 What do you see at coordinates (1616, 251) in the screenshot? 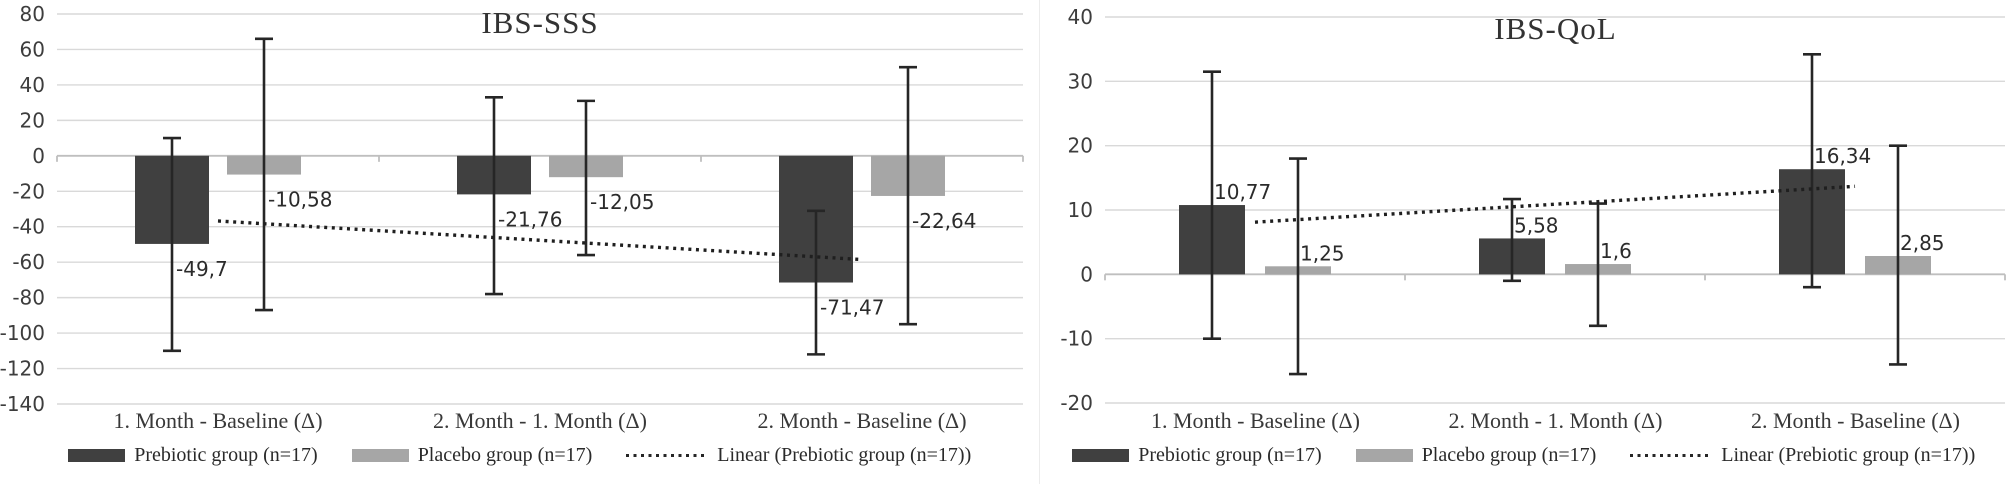
I see `svg-text: 1,6` at bounding box center [1616, 251].